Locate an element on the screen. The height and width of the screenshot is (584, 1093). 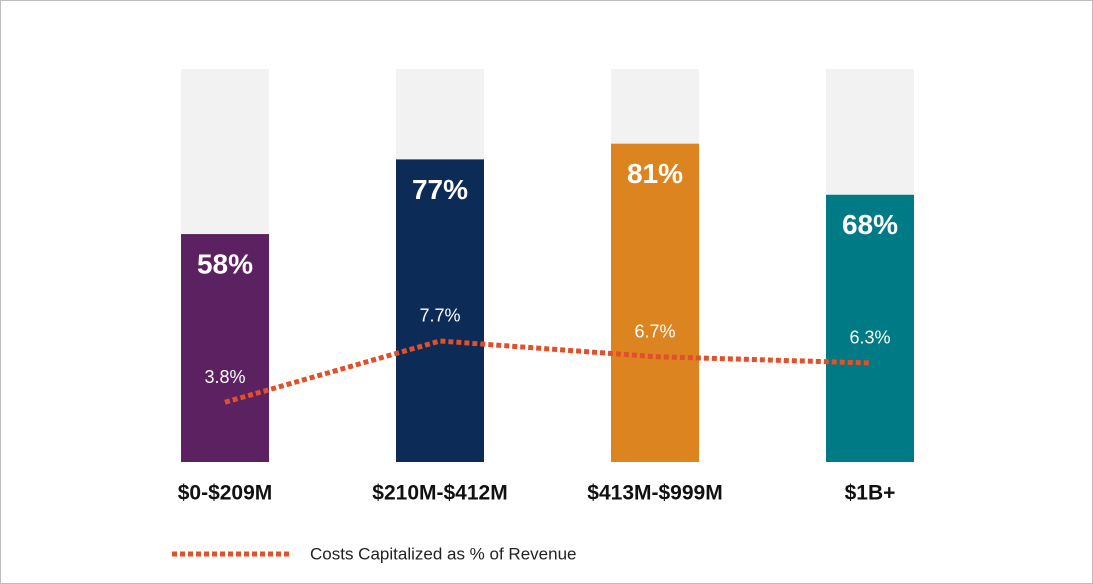
x-tick-label: $0-$209M is located at coordinates (225, 493).